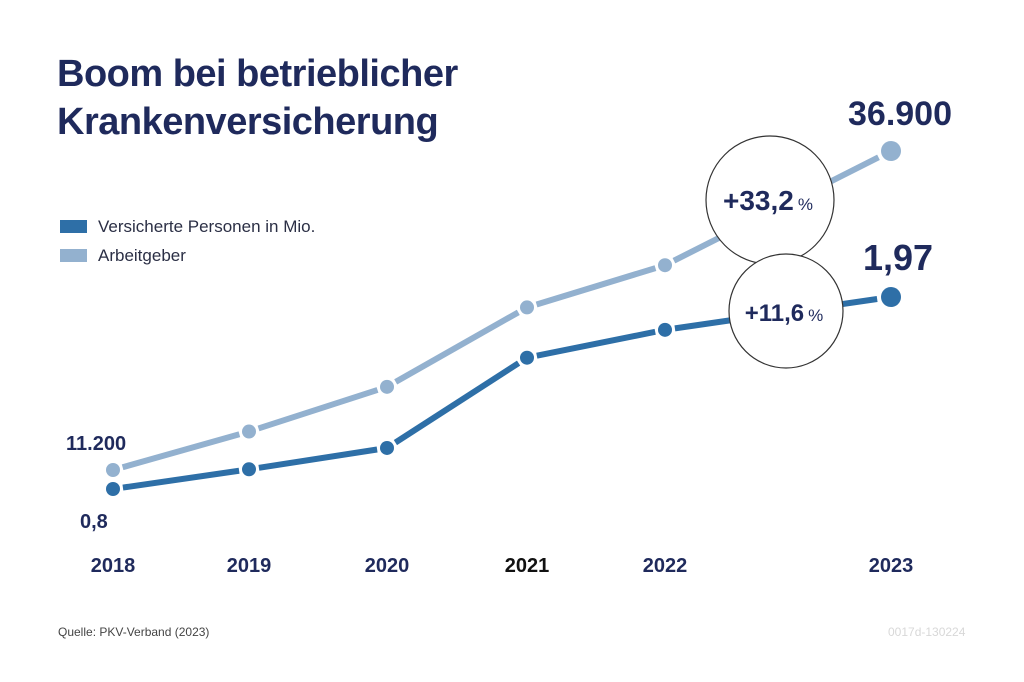  I want to click on annotation-circle, so click(786, 311).